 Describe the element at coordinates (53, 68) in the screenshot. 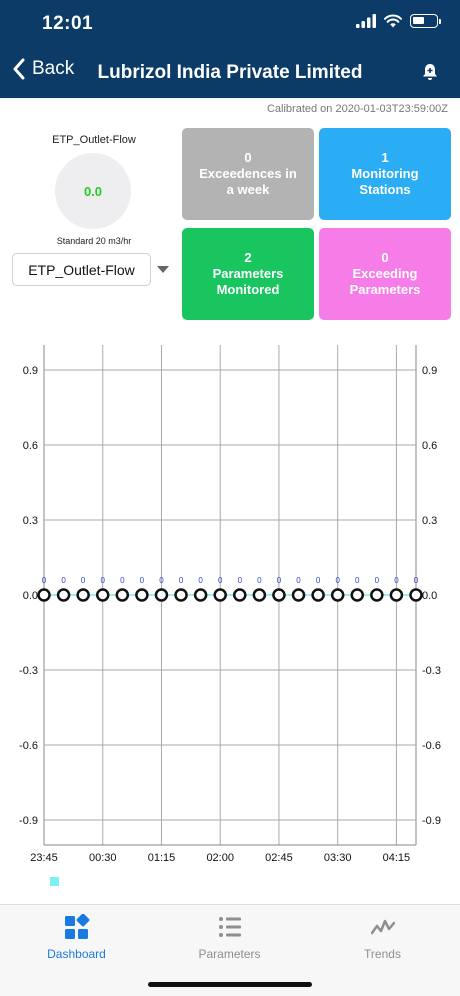

I see `back-label: Back` at that location.